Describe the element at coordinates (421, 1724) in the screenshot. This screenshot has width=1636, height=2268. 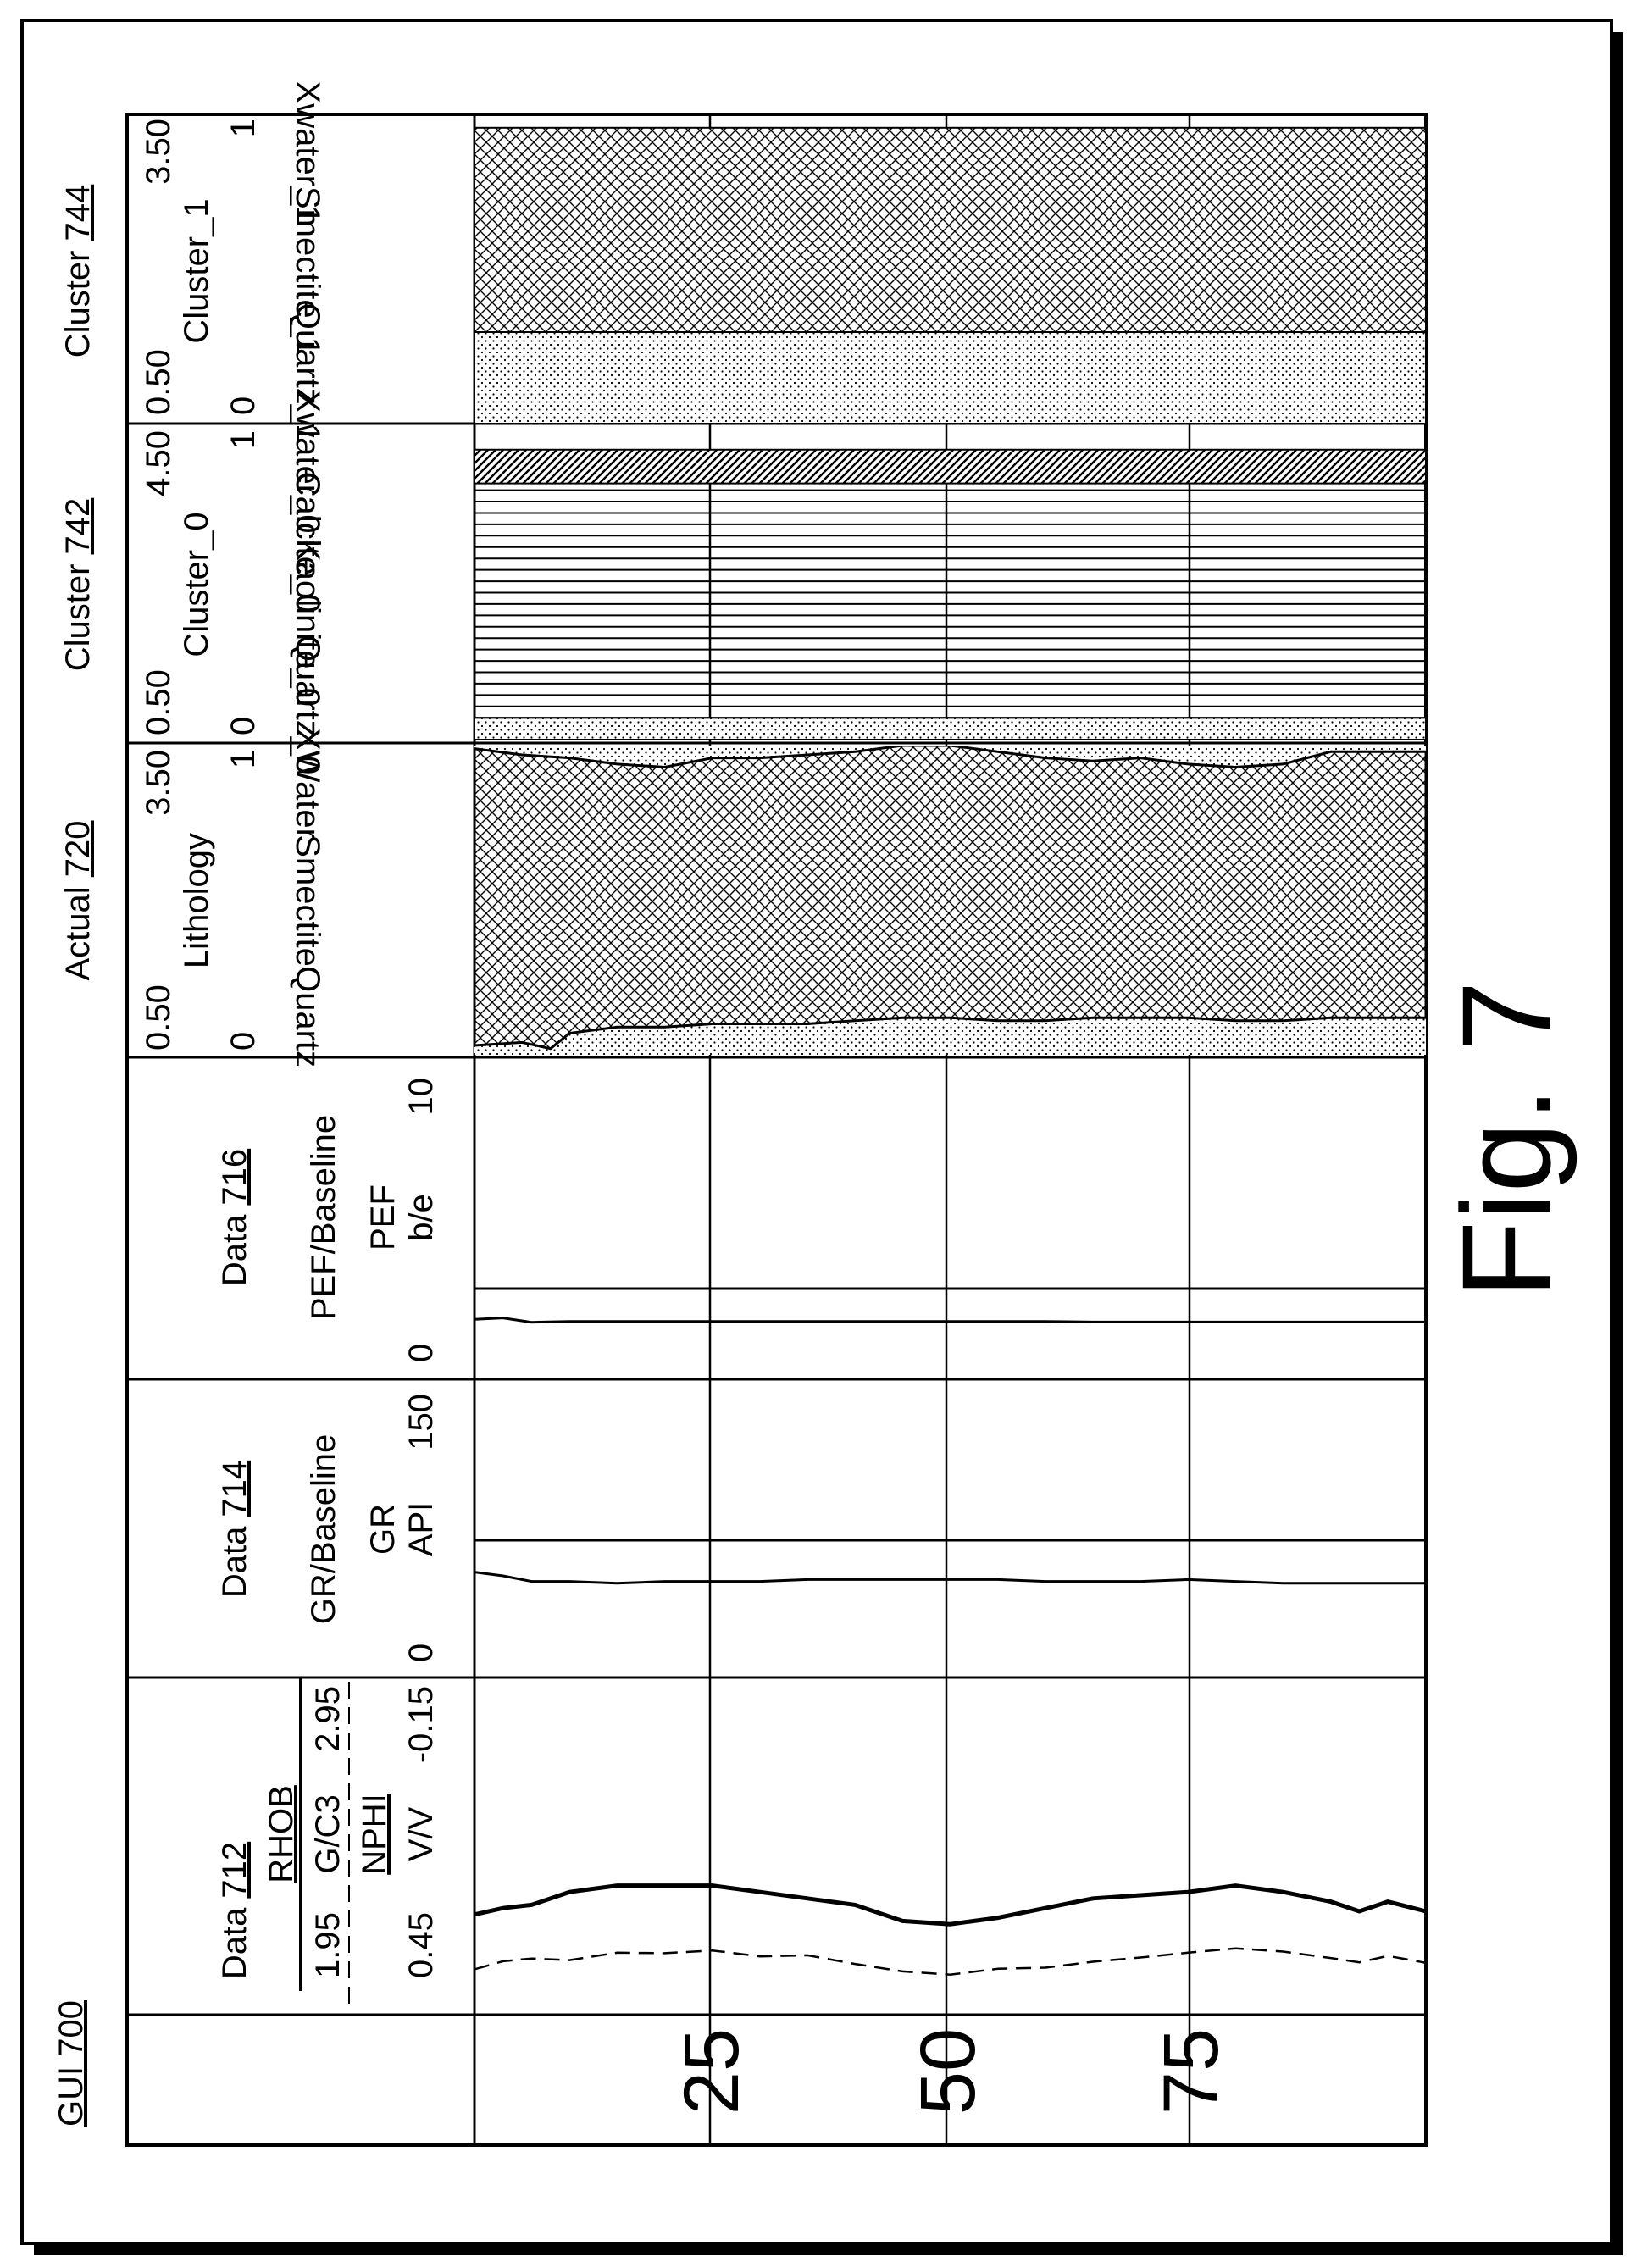
I see `nphi-max: -0.15` at that location.